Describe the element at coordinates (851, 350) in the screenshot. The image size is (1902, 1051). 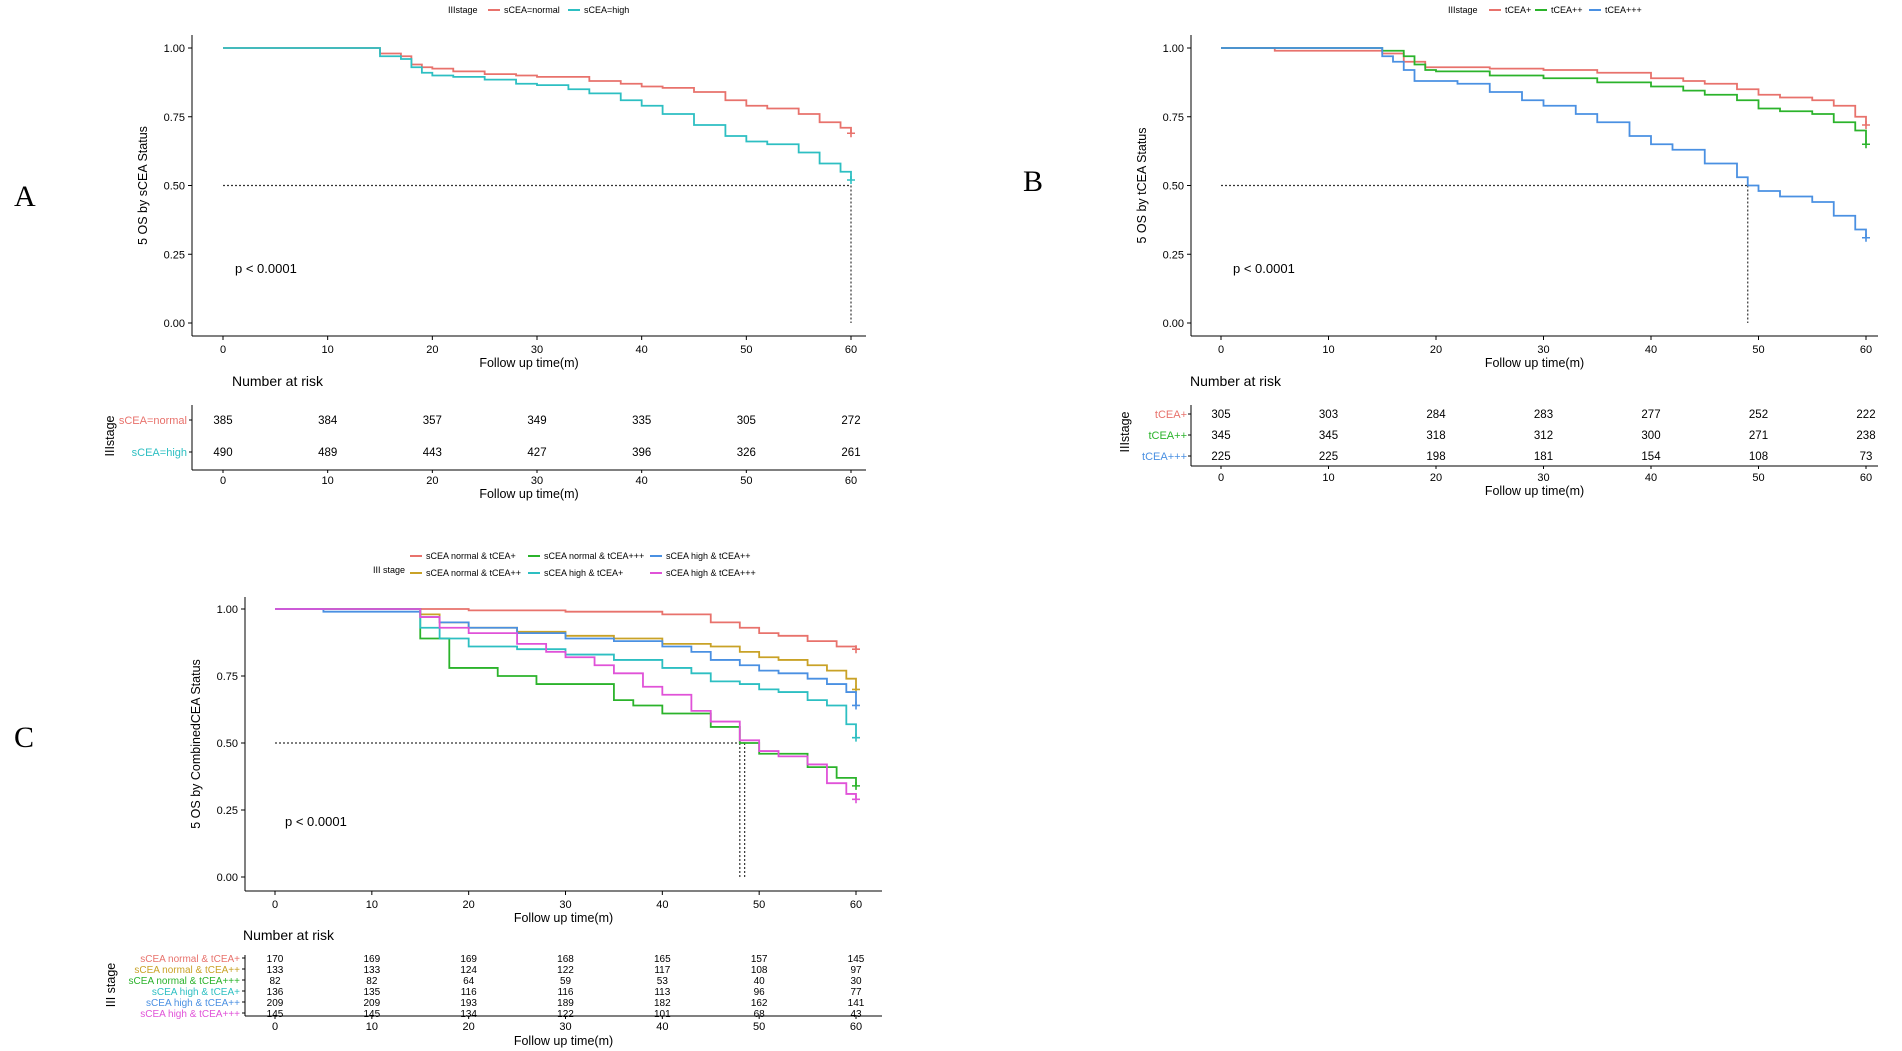
I see `x-tick-label: 60` at that location.